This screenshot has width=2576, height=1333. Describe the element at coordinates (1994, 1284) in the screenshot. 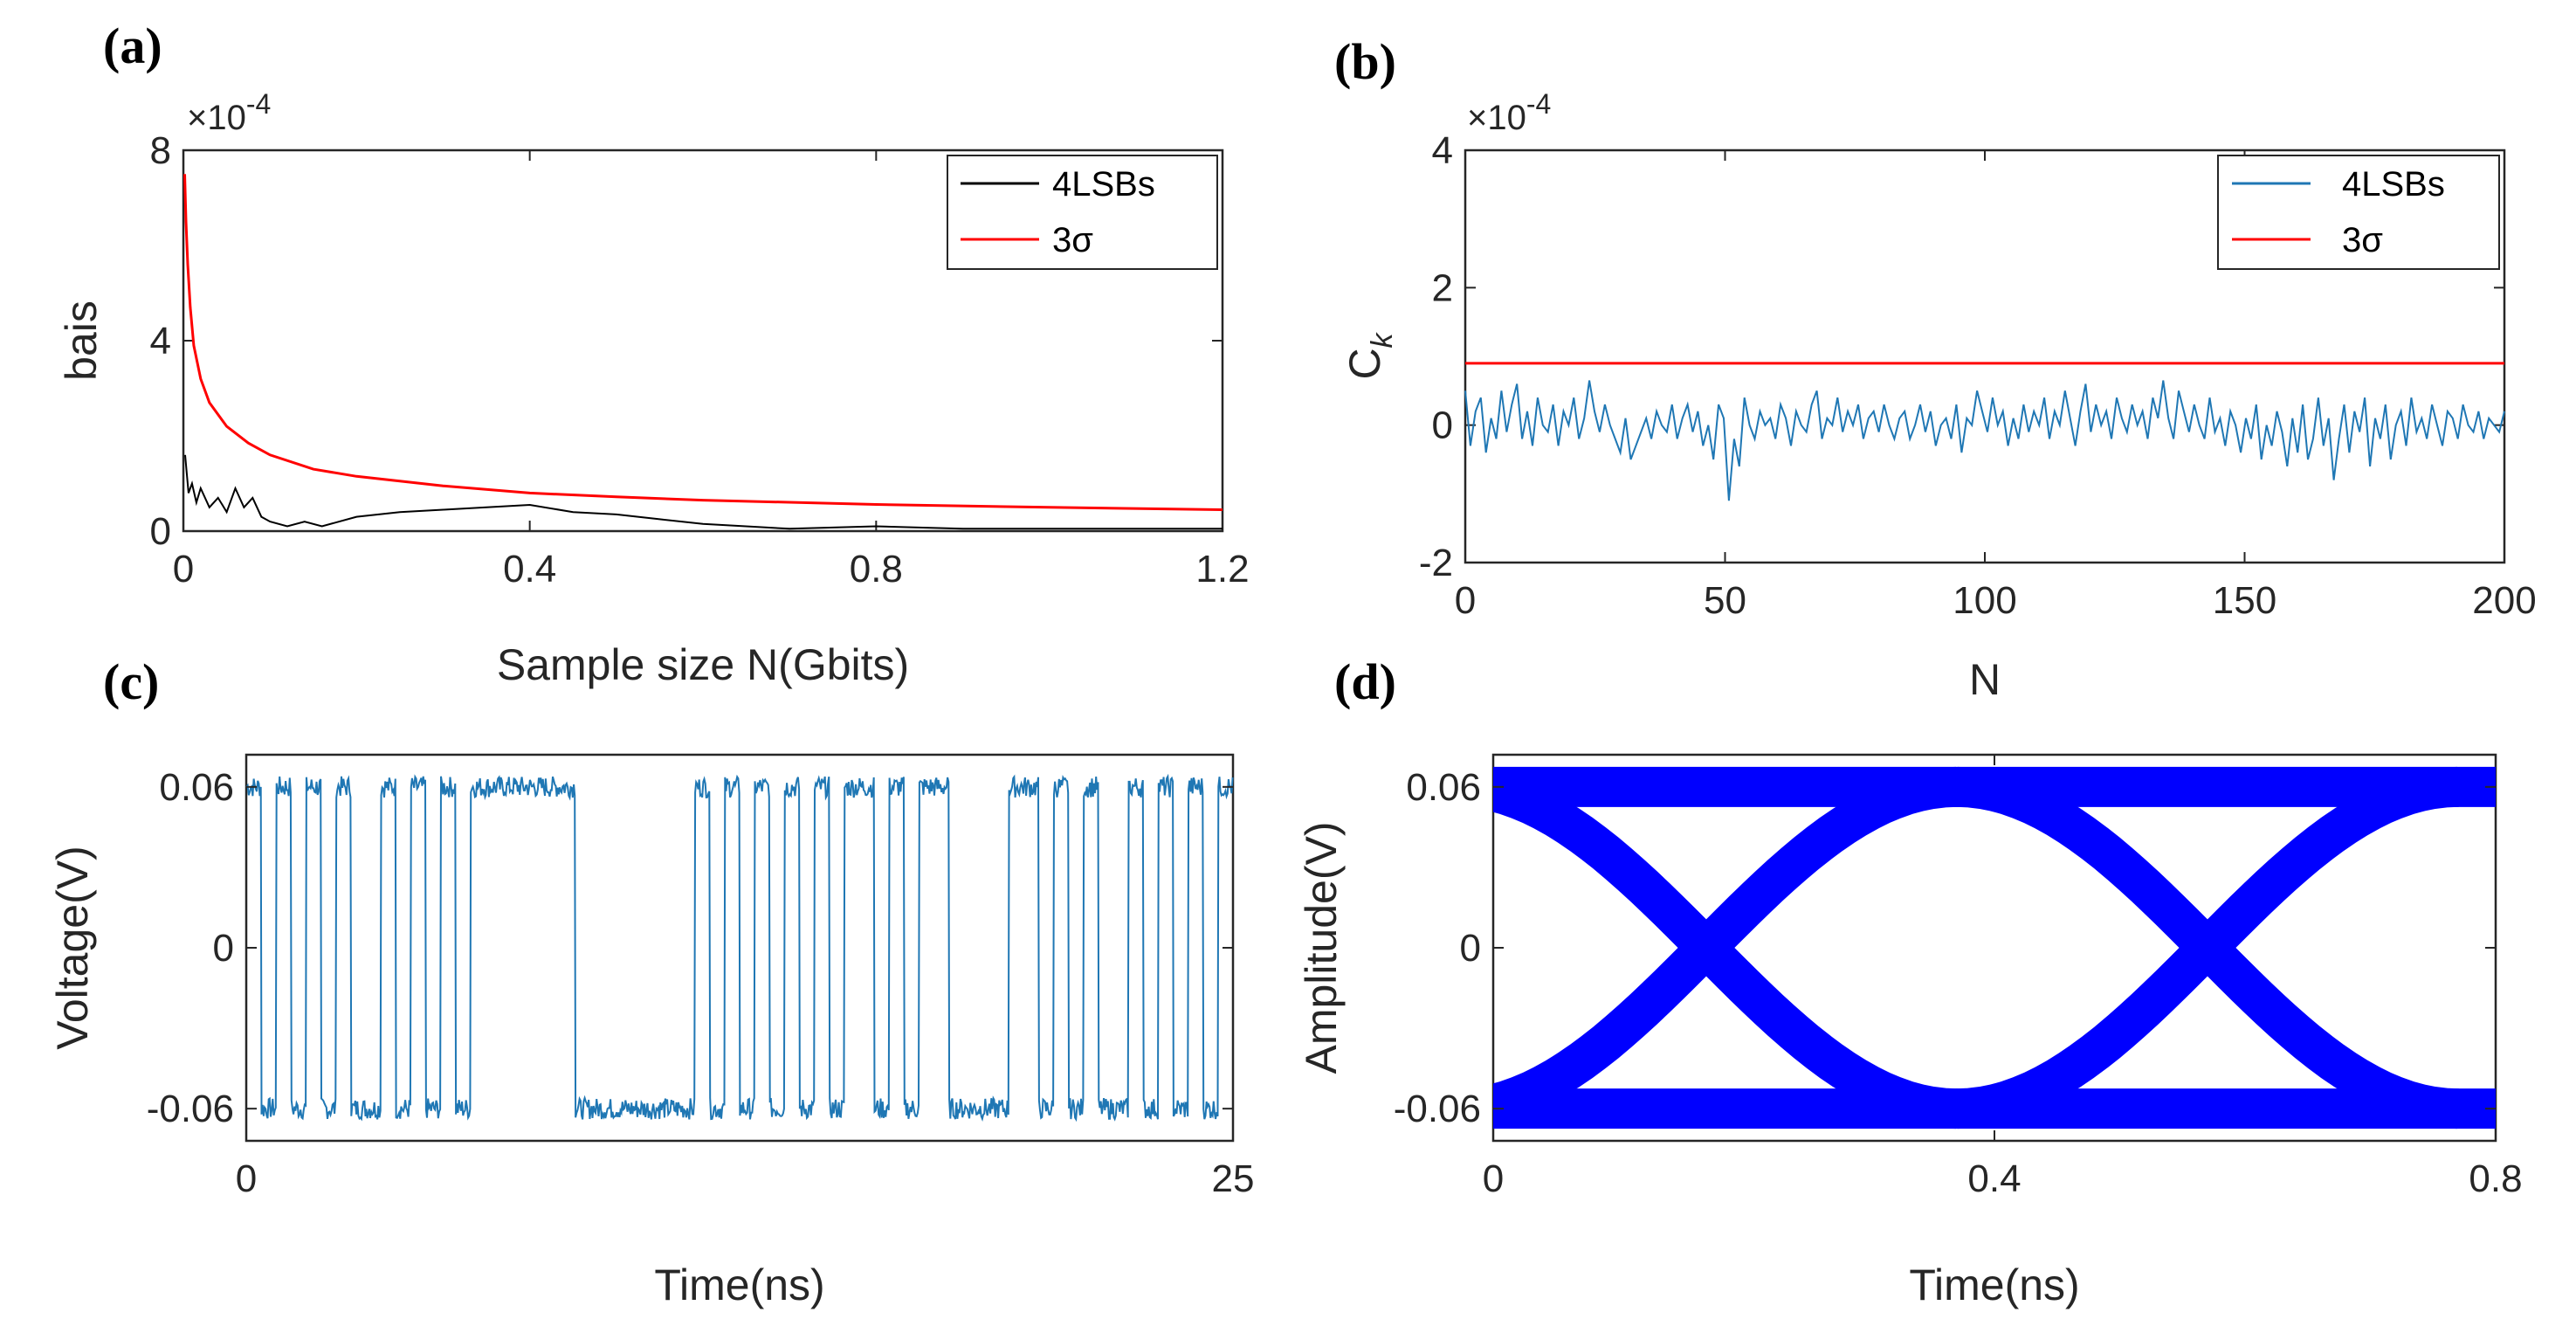

I see `panel-d-xlabel: Time(ns)` at that location.